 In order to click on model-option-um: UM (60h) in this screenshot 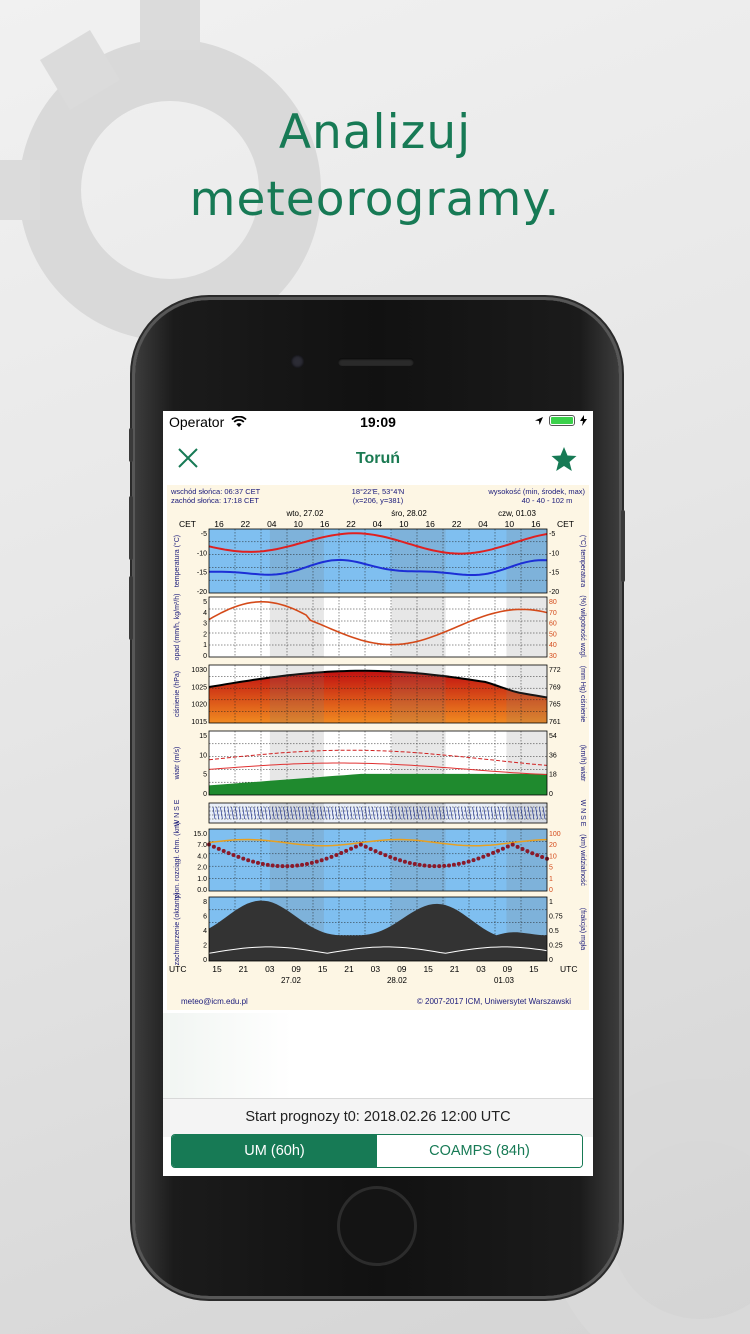, I will do `click(274, 1151)`.